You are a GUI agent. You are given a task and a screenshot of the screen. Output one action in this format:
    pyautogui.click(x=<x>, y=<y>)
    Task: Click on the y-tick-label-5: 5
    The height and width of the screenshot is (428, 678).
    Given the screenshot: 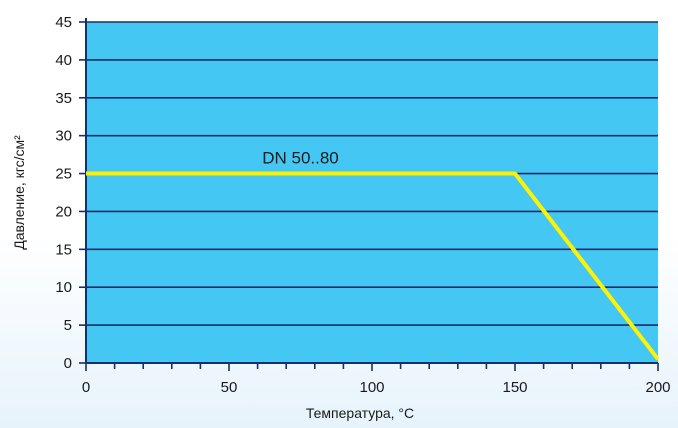 What is the action you would take?
    pyautogui.click(x=68, y=325)
    